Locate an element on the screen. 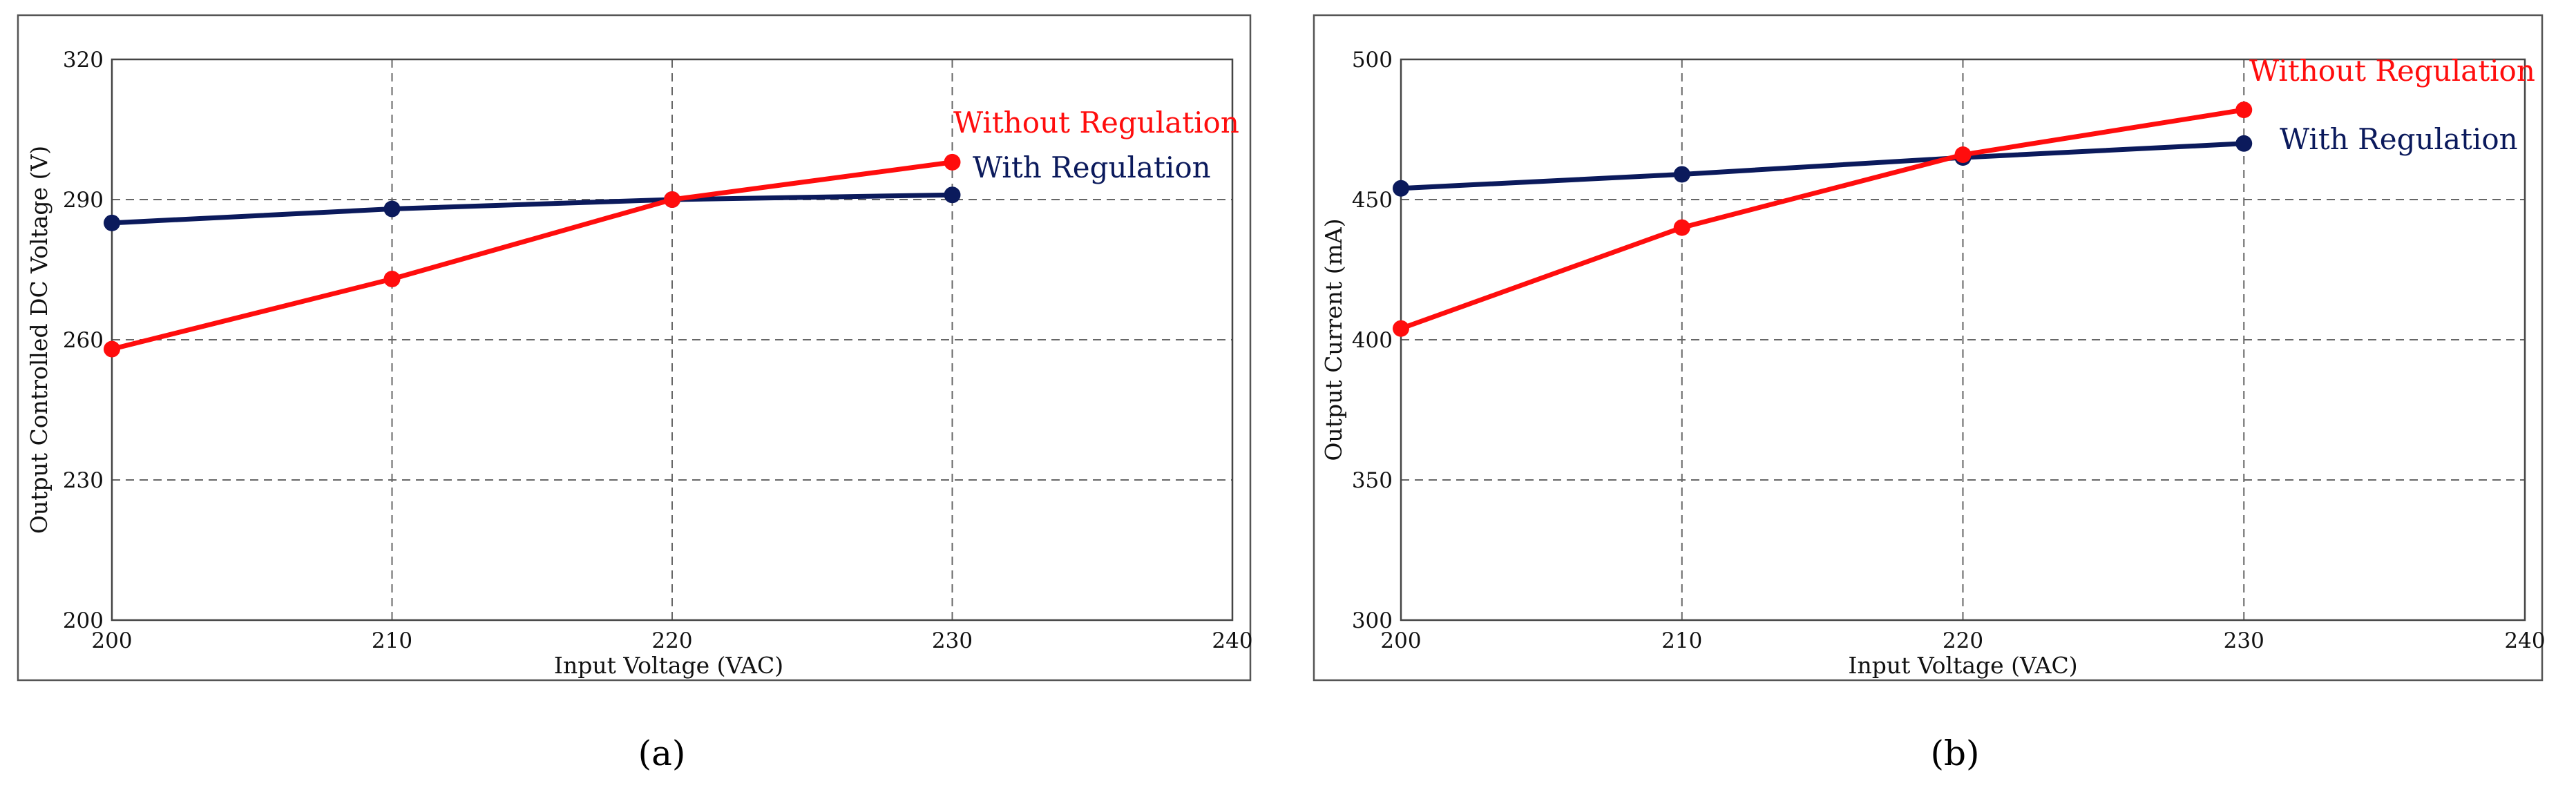 This screenshot has height=790, width=2576. y-tick-label: 230 is located at coordinates (83, 480).